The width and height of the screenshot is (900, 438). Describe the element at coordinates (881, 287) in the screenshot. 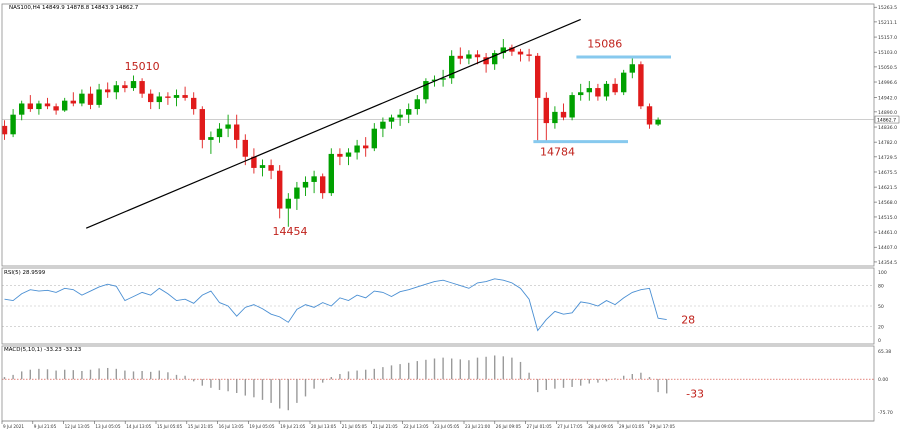

I see `rsi-axis-tick-label: 80` at that location.